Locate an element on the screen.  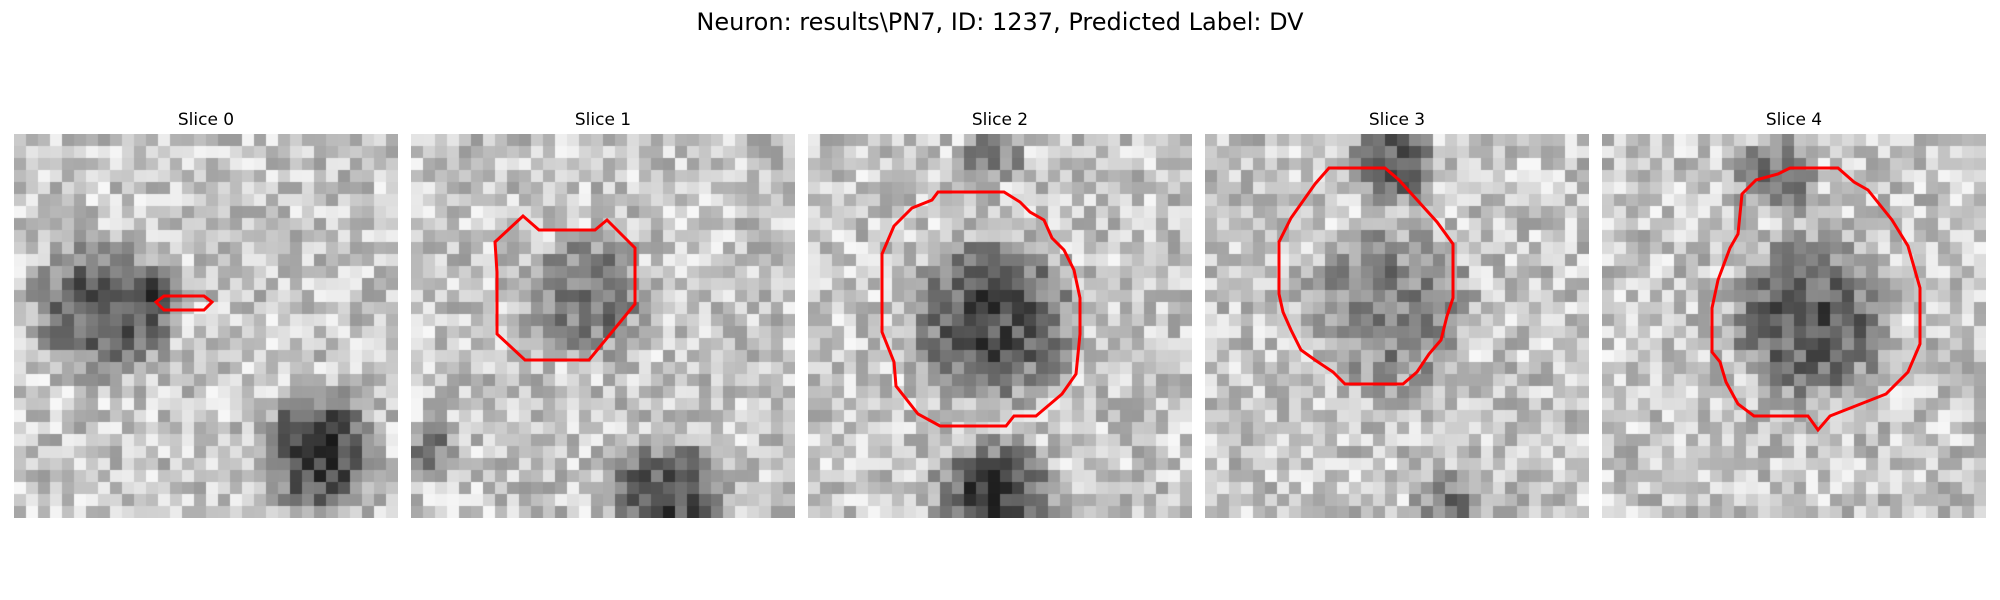
slice-panel-2: Slice 2 is located at coordinates (1000, 121).